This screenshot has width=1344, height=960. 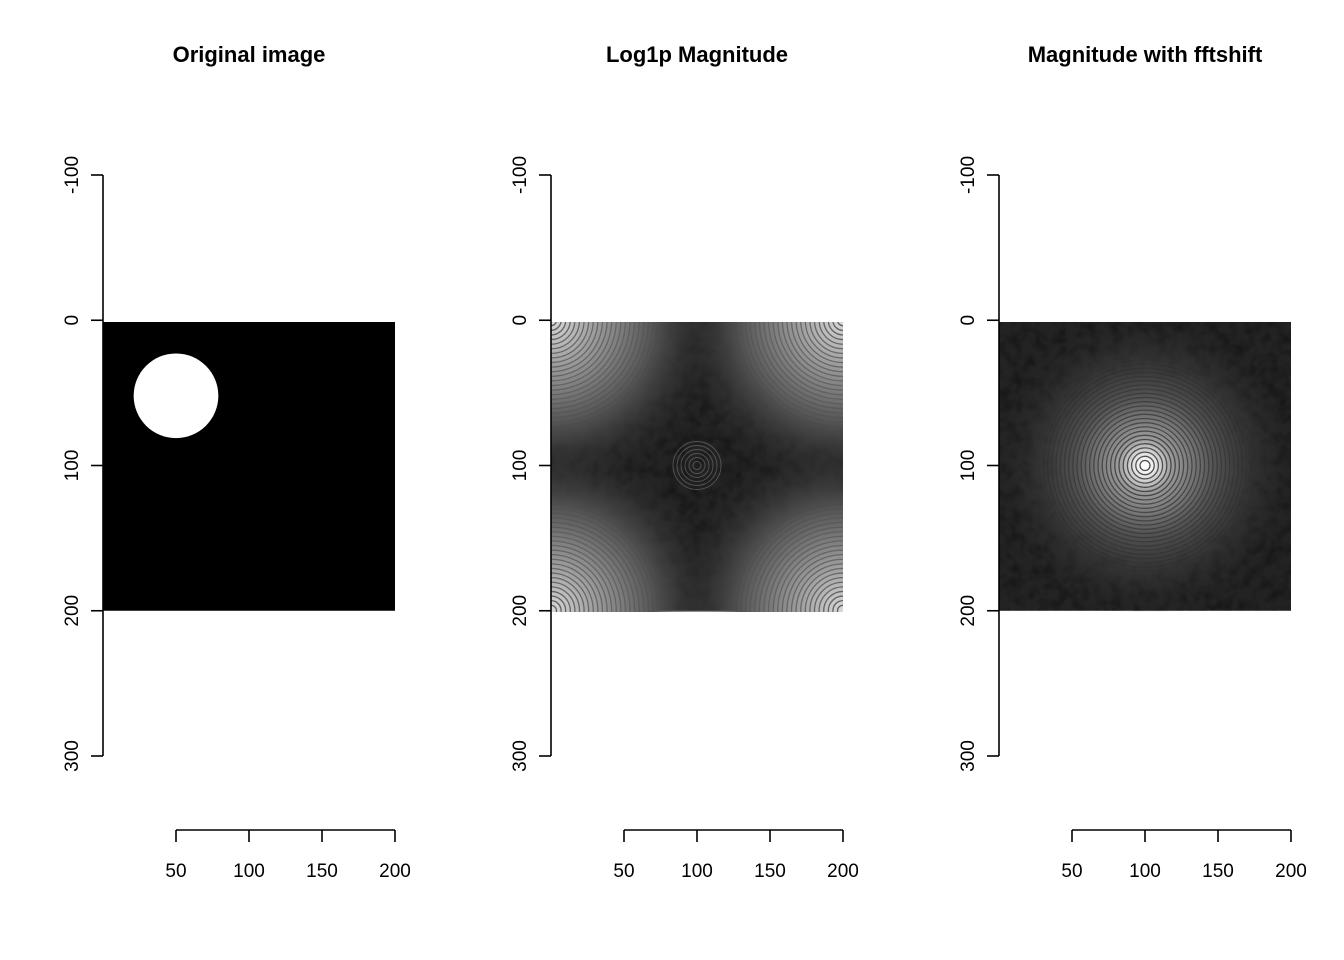 What do you see at coordinates (176, 395) in the screenshot?
I see `white-disk` at bounding box center [176, 395].